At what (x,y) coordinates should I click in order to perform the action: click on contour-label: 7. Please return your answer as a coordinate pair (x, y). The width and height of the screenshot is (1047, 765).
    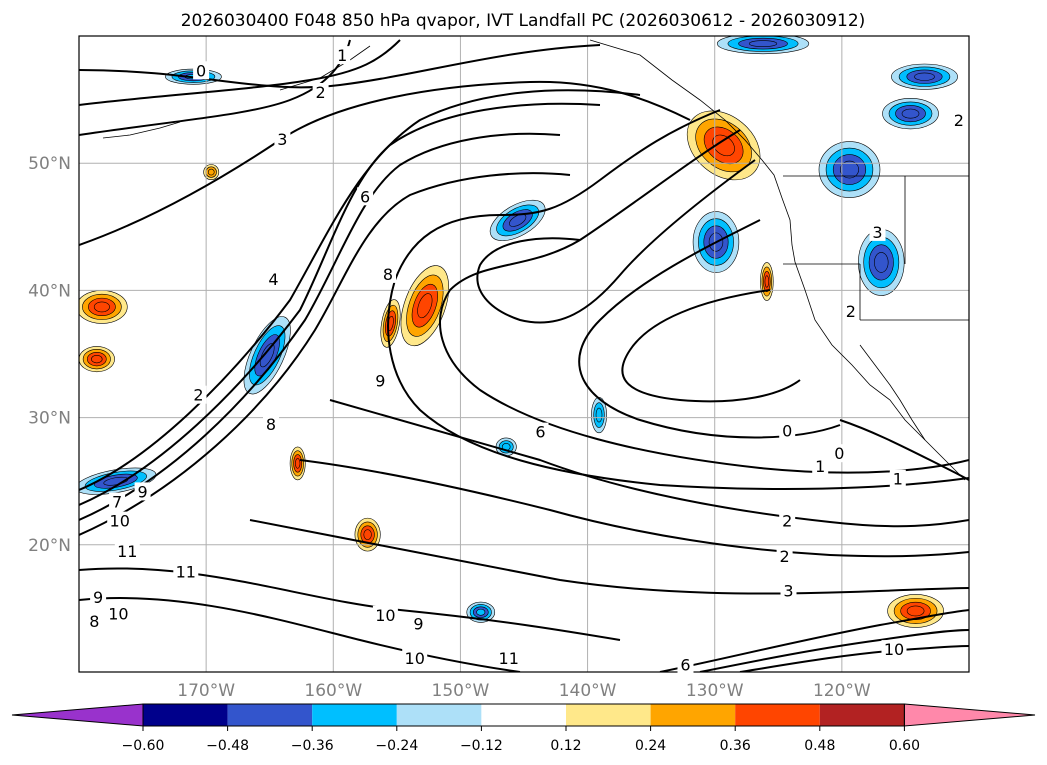
    Looking at the image, I should click on (117, 502).